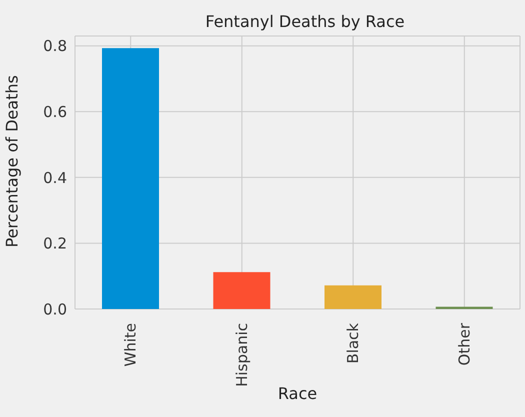  What do you see at coordinates (305, 21) in the screenshot?
I see `chart-title: Fentanyl Deaths by Race` at bounding box center [305, 21].